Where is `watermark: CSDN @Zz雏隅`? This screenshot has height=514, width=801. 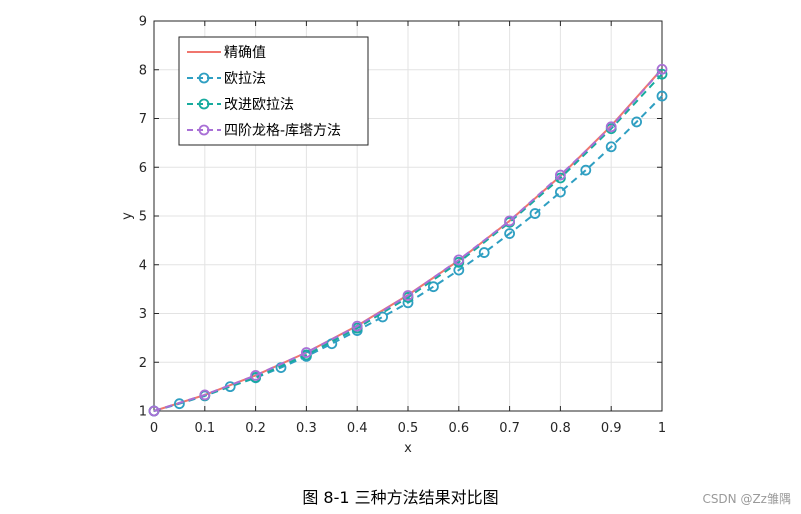 watermark: CSDN @Zz雏隅 is located at coordinates (746, 499).